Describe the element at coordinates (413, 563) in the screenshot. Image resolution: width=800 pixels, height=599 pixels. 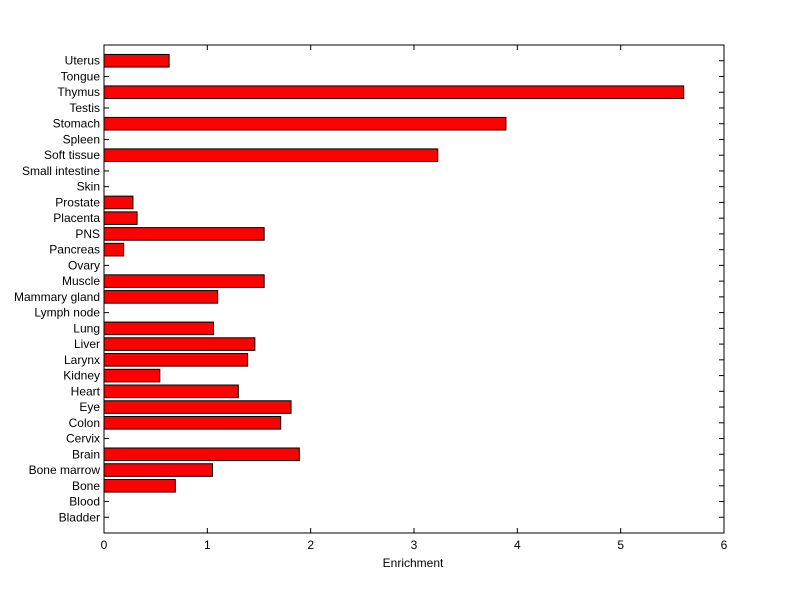
I see `x-axis-label: Enrichment` at that location.